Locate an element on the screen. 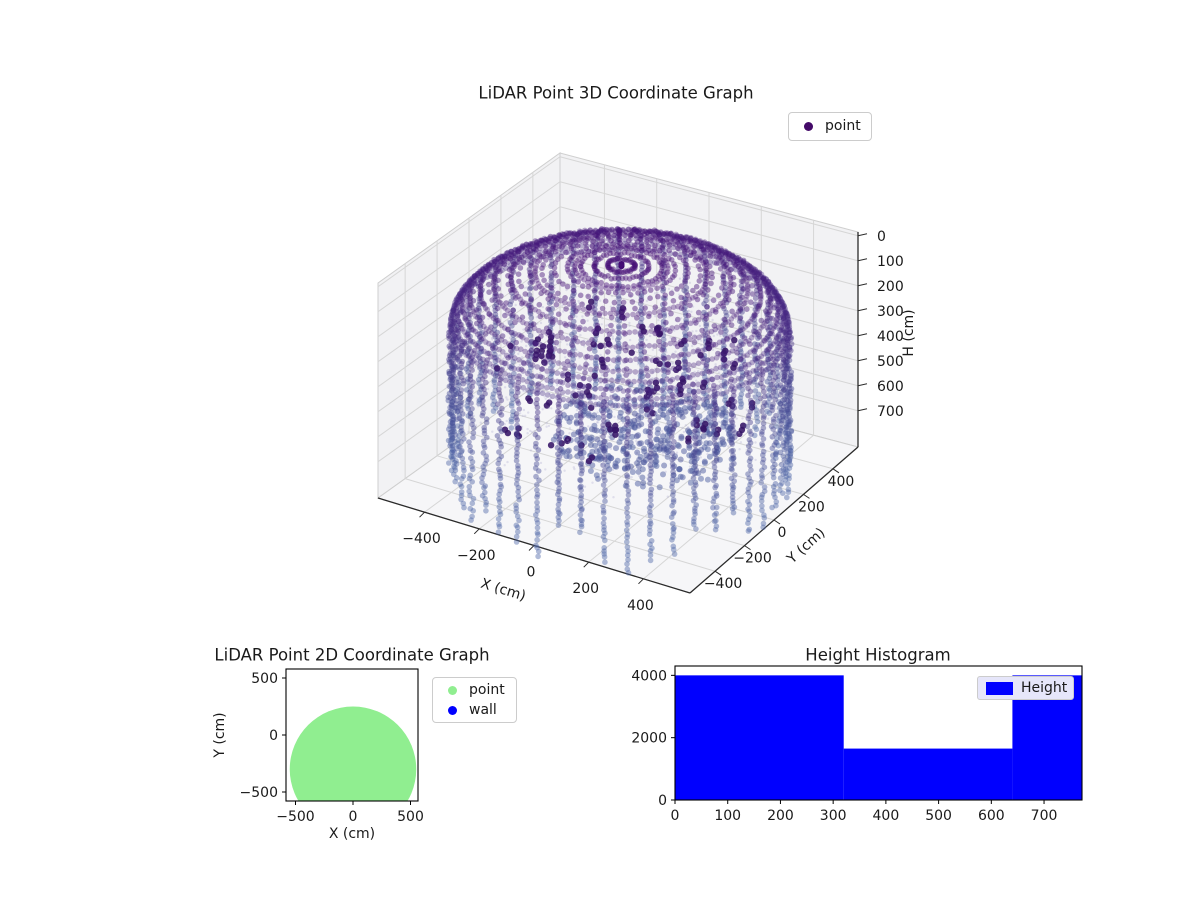  legend-item-height: Height is located at coordinates (1027, 688).